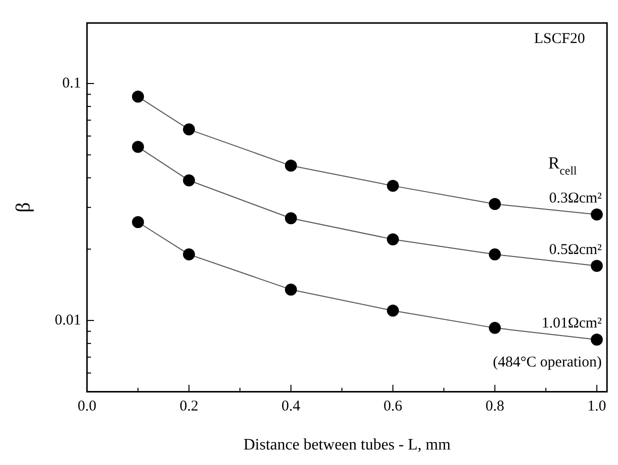  I want to click on x-axis-title: Distance between tubes - L, mm, so click(347, 445).